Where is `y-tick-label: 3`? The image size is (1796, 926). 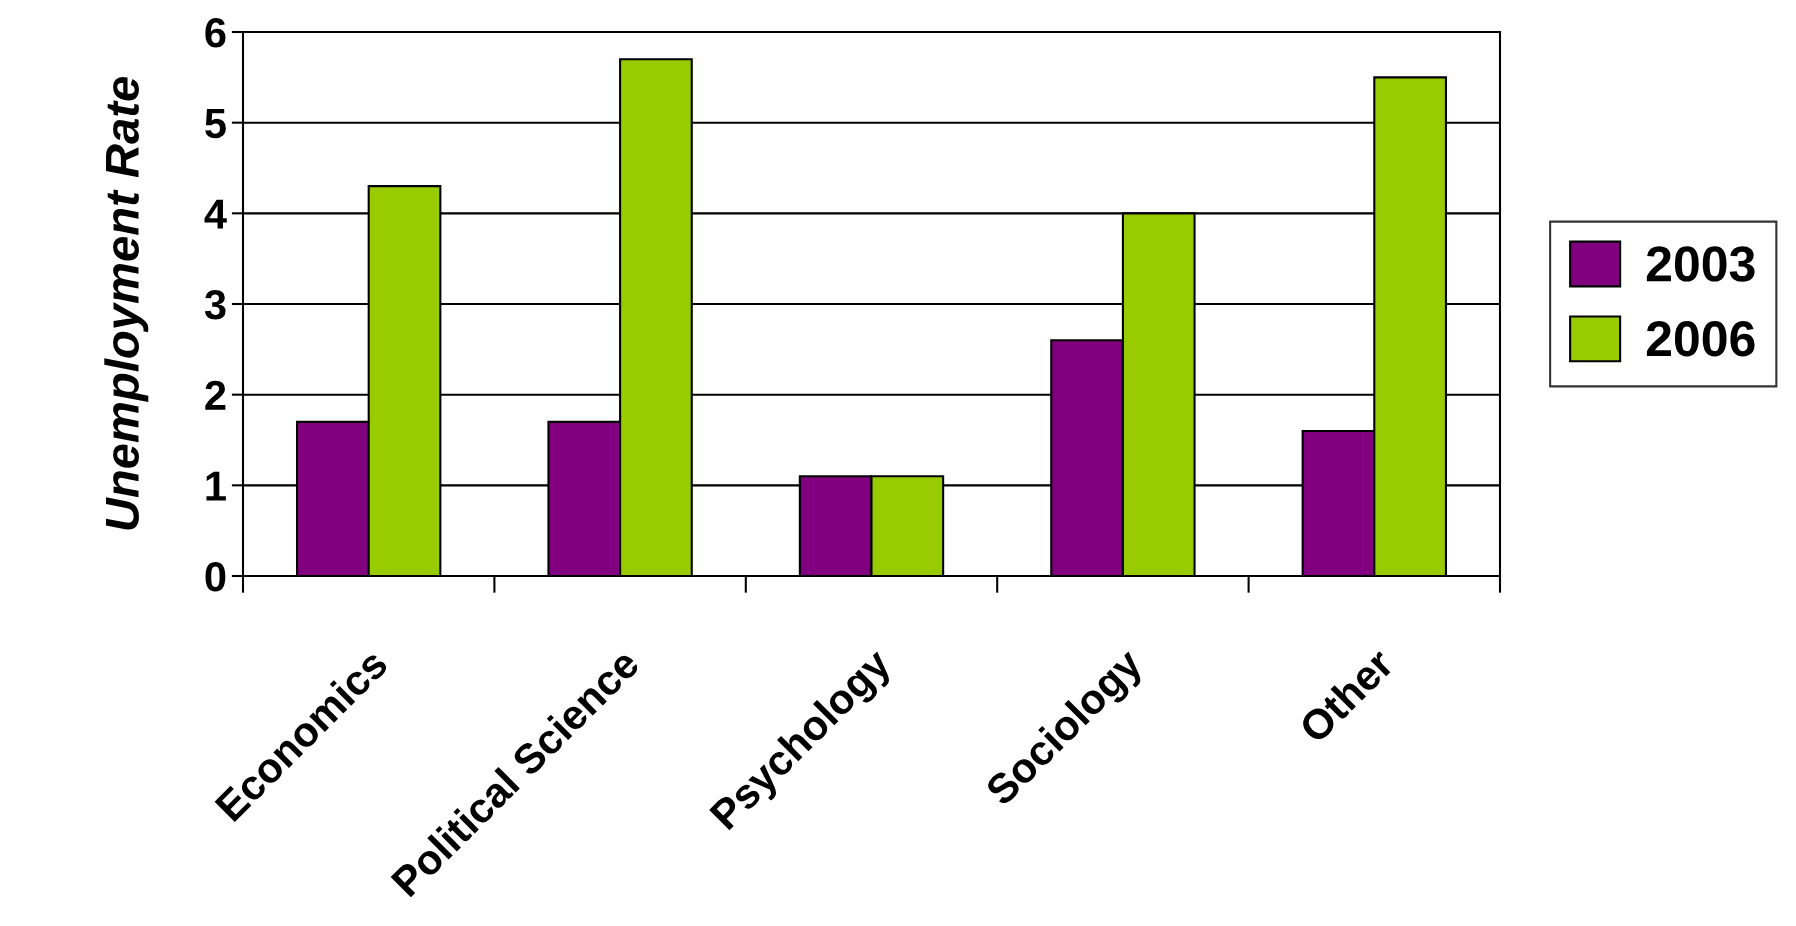
y-tick-label: 3 is located at coordinates (215, 305).